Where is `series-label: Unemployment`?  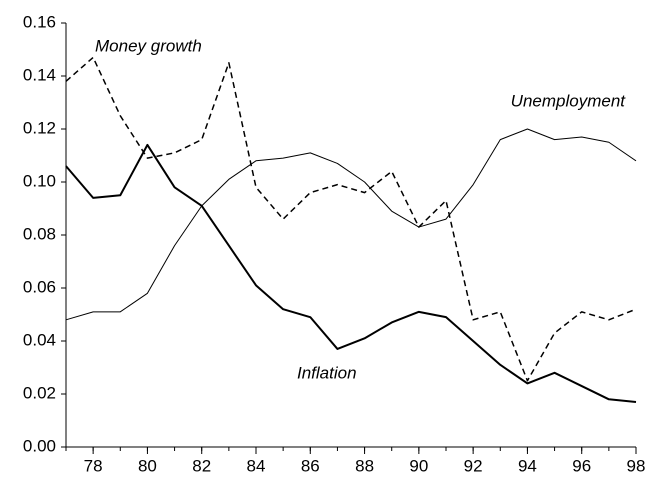
series-label: Unemployment is located at coordinates (569, 100).